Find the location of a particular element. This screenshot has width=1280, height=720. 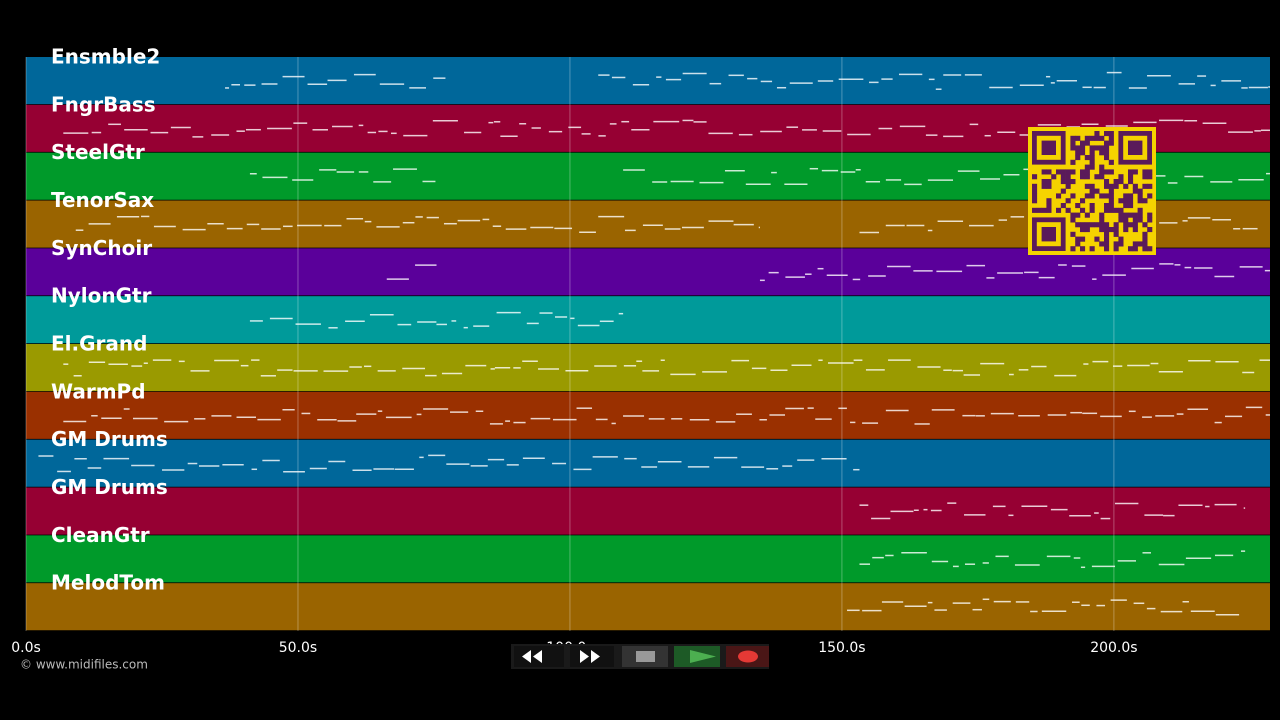

track-name: MelodTom is located at coordinates (108, 583).